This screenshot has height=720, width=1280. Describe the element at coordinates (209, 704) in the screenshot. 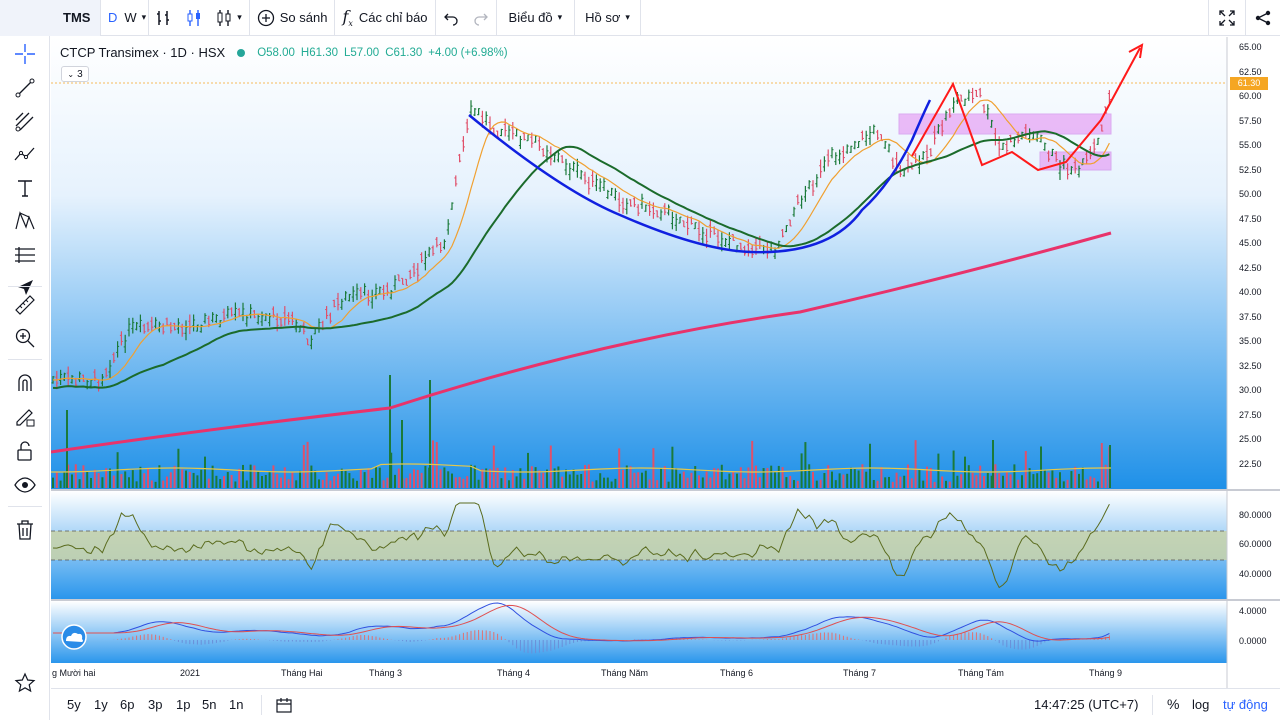

I see `range-button-5n: 5n` at that location.